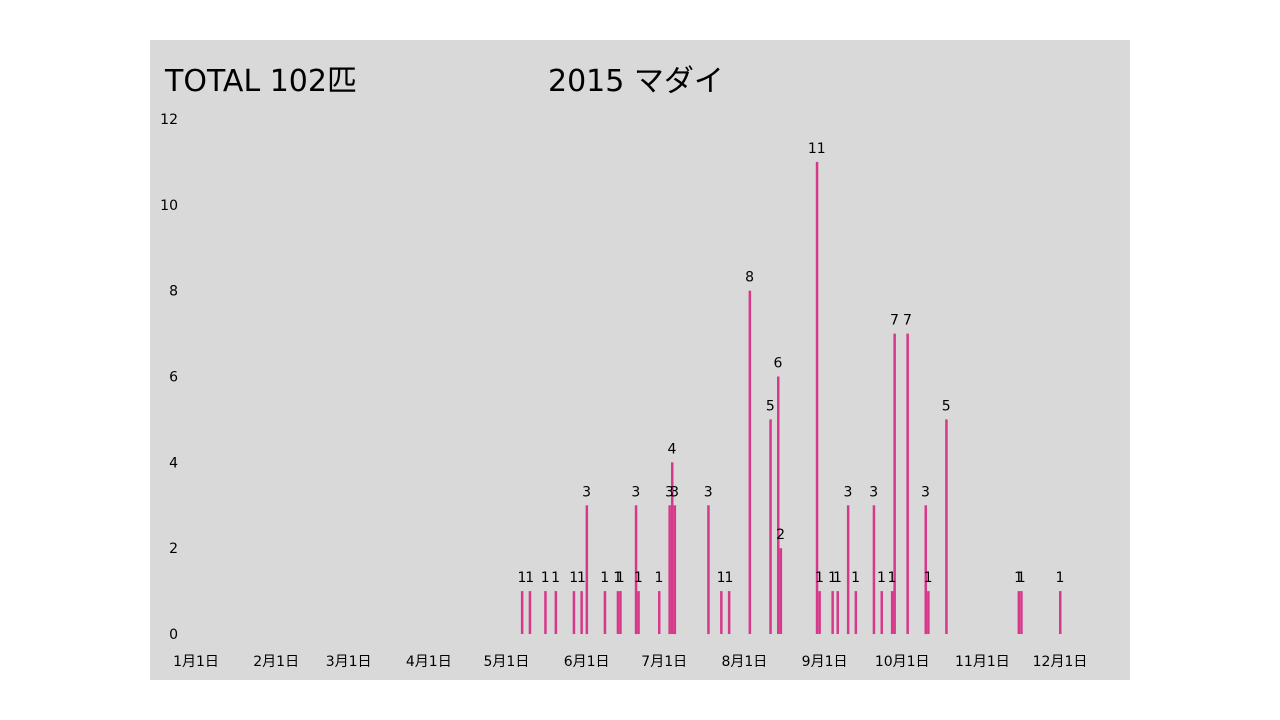 This screenshot has width=1280, height=720. Describe the element at coordinates (825, 662) in the screenshot. I see `x-tick-label: 9月1日` at that location.